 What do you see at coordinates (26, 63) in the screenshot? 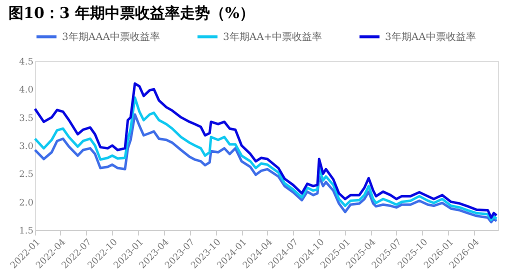
I see `y-tick-label: 4.5` at bounding box center [26, 63].